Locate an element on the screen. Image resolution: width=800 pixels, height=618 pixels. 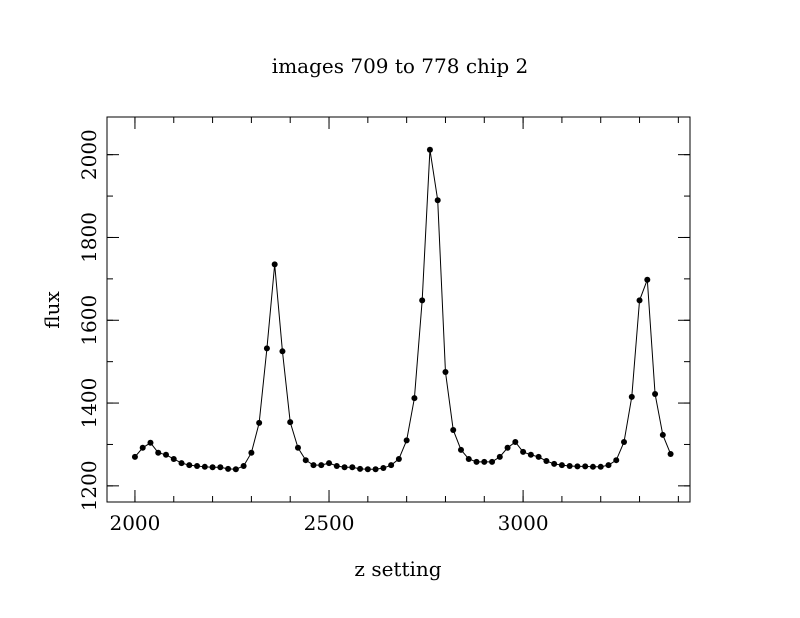
chart-title: images 709 to 778 chip 2 is located at coordinates (400, 66).